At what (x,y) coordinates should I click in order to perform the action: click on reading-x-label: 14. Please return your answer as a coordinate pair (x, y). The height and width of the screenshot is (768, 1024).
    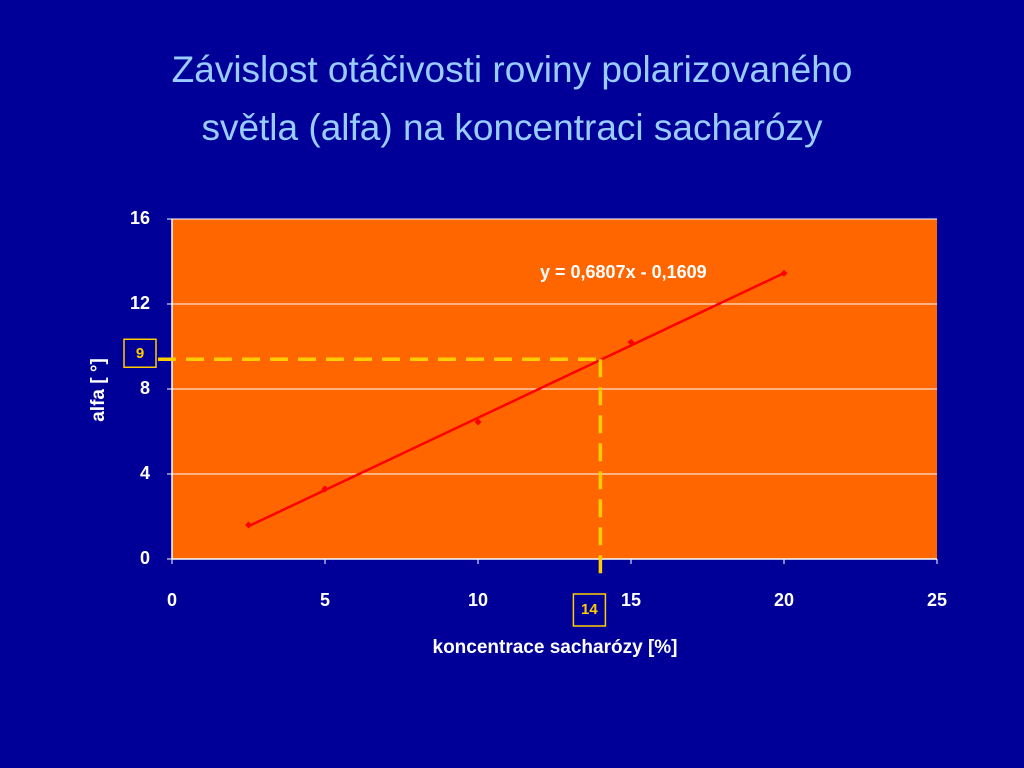
    Looking at the image, I should click on (589, 609).